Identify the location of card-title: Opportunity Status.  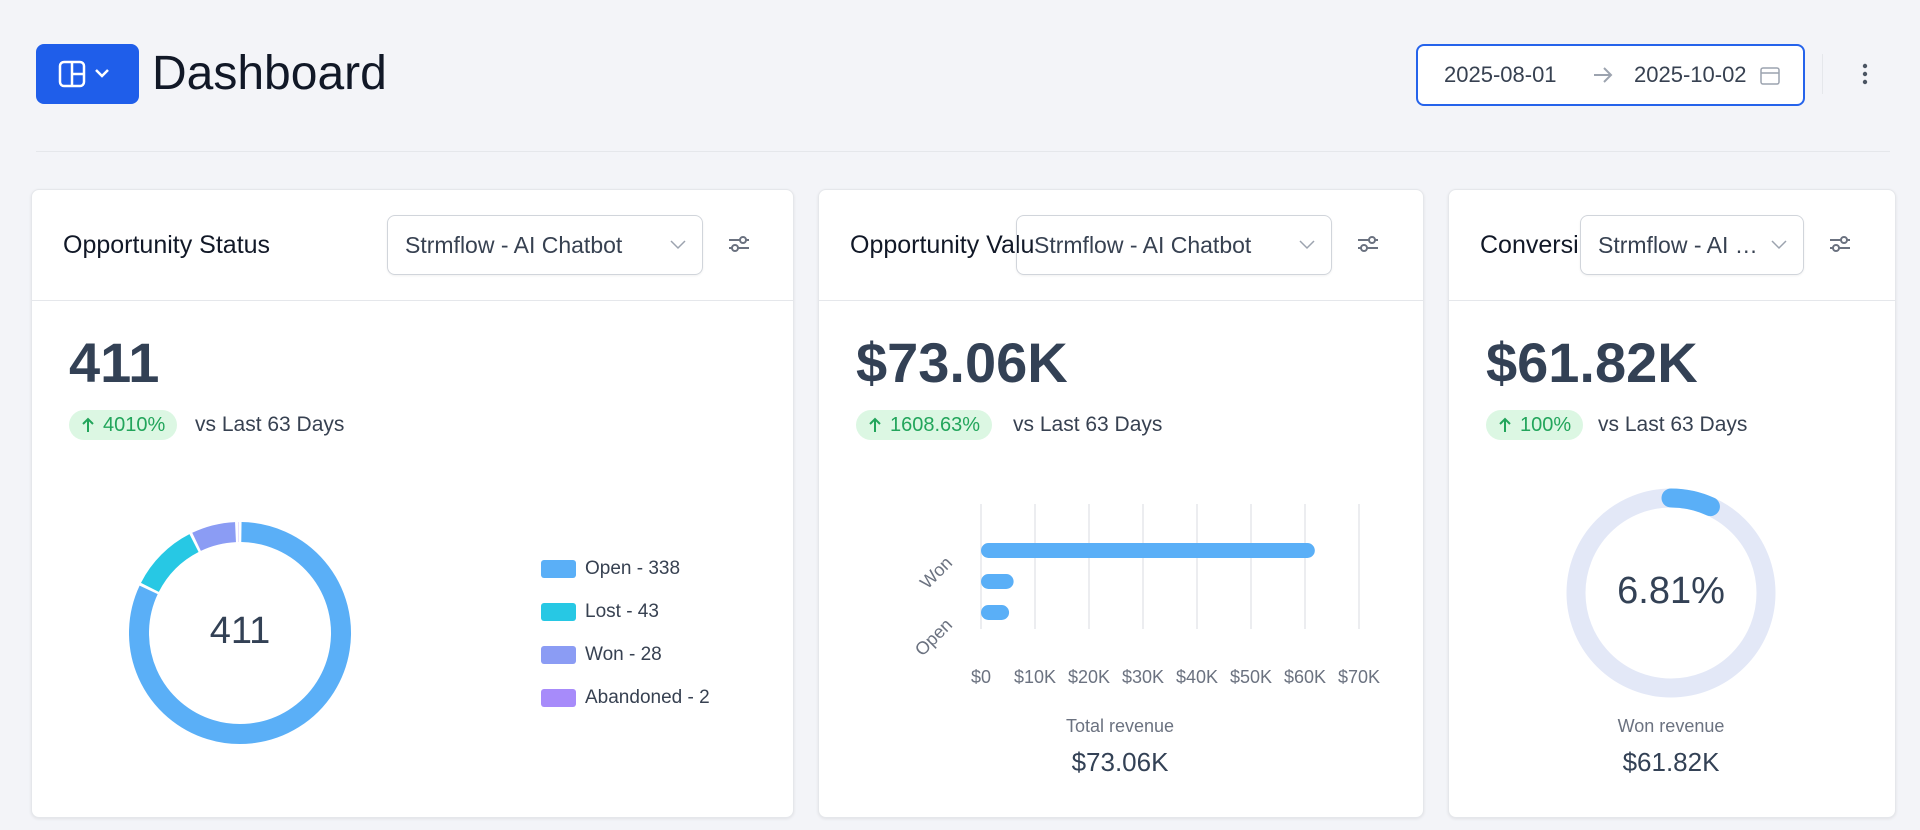
(167, 245).